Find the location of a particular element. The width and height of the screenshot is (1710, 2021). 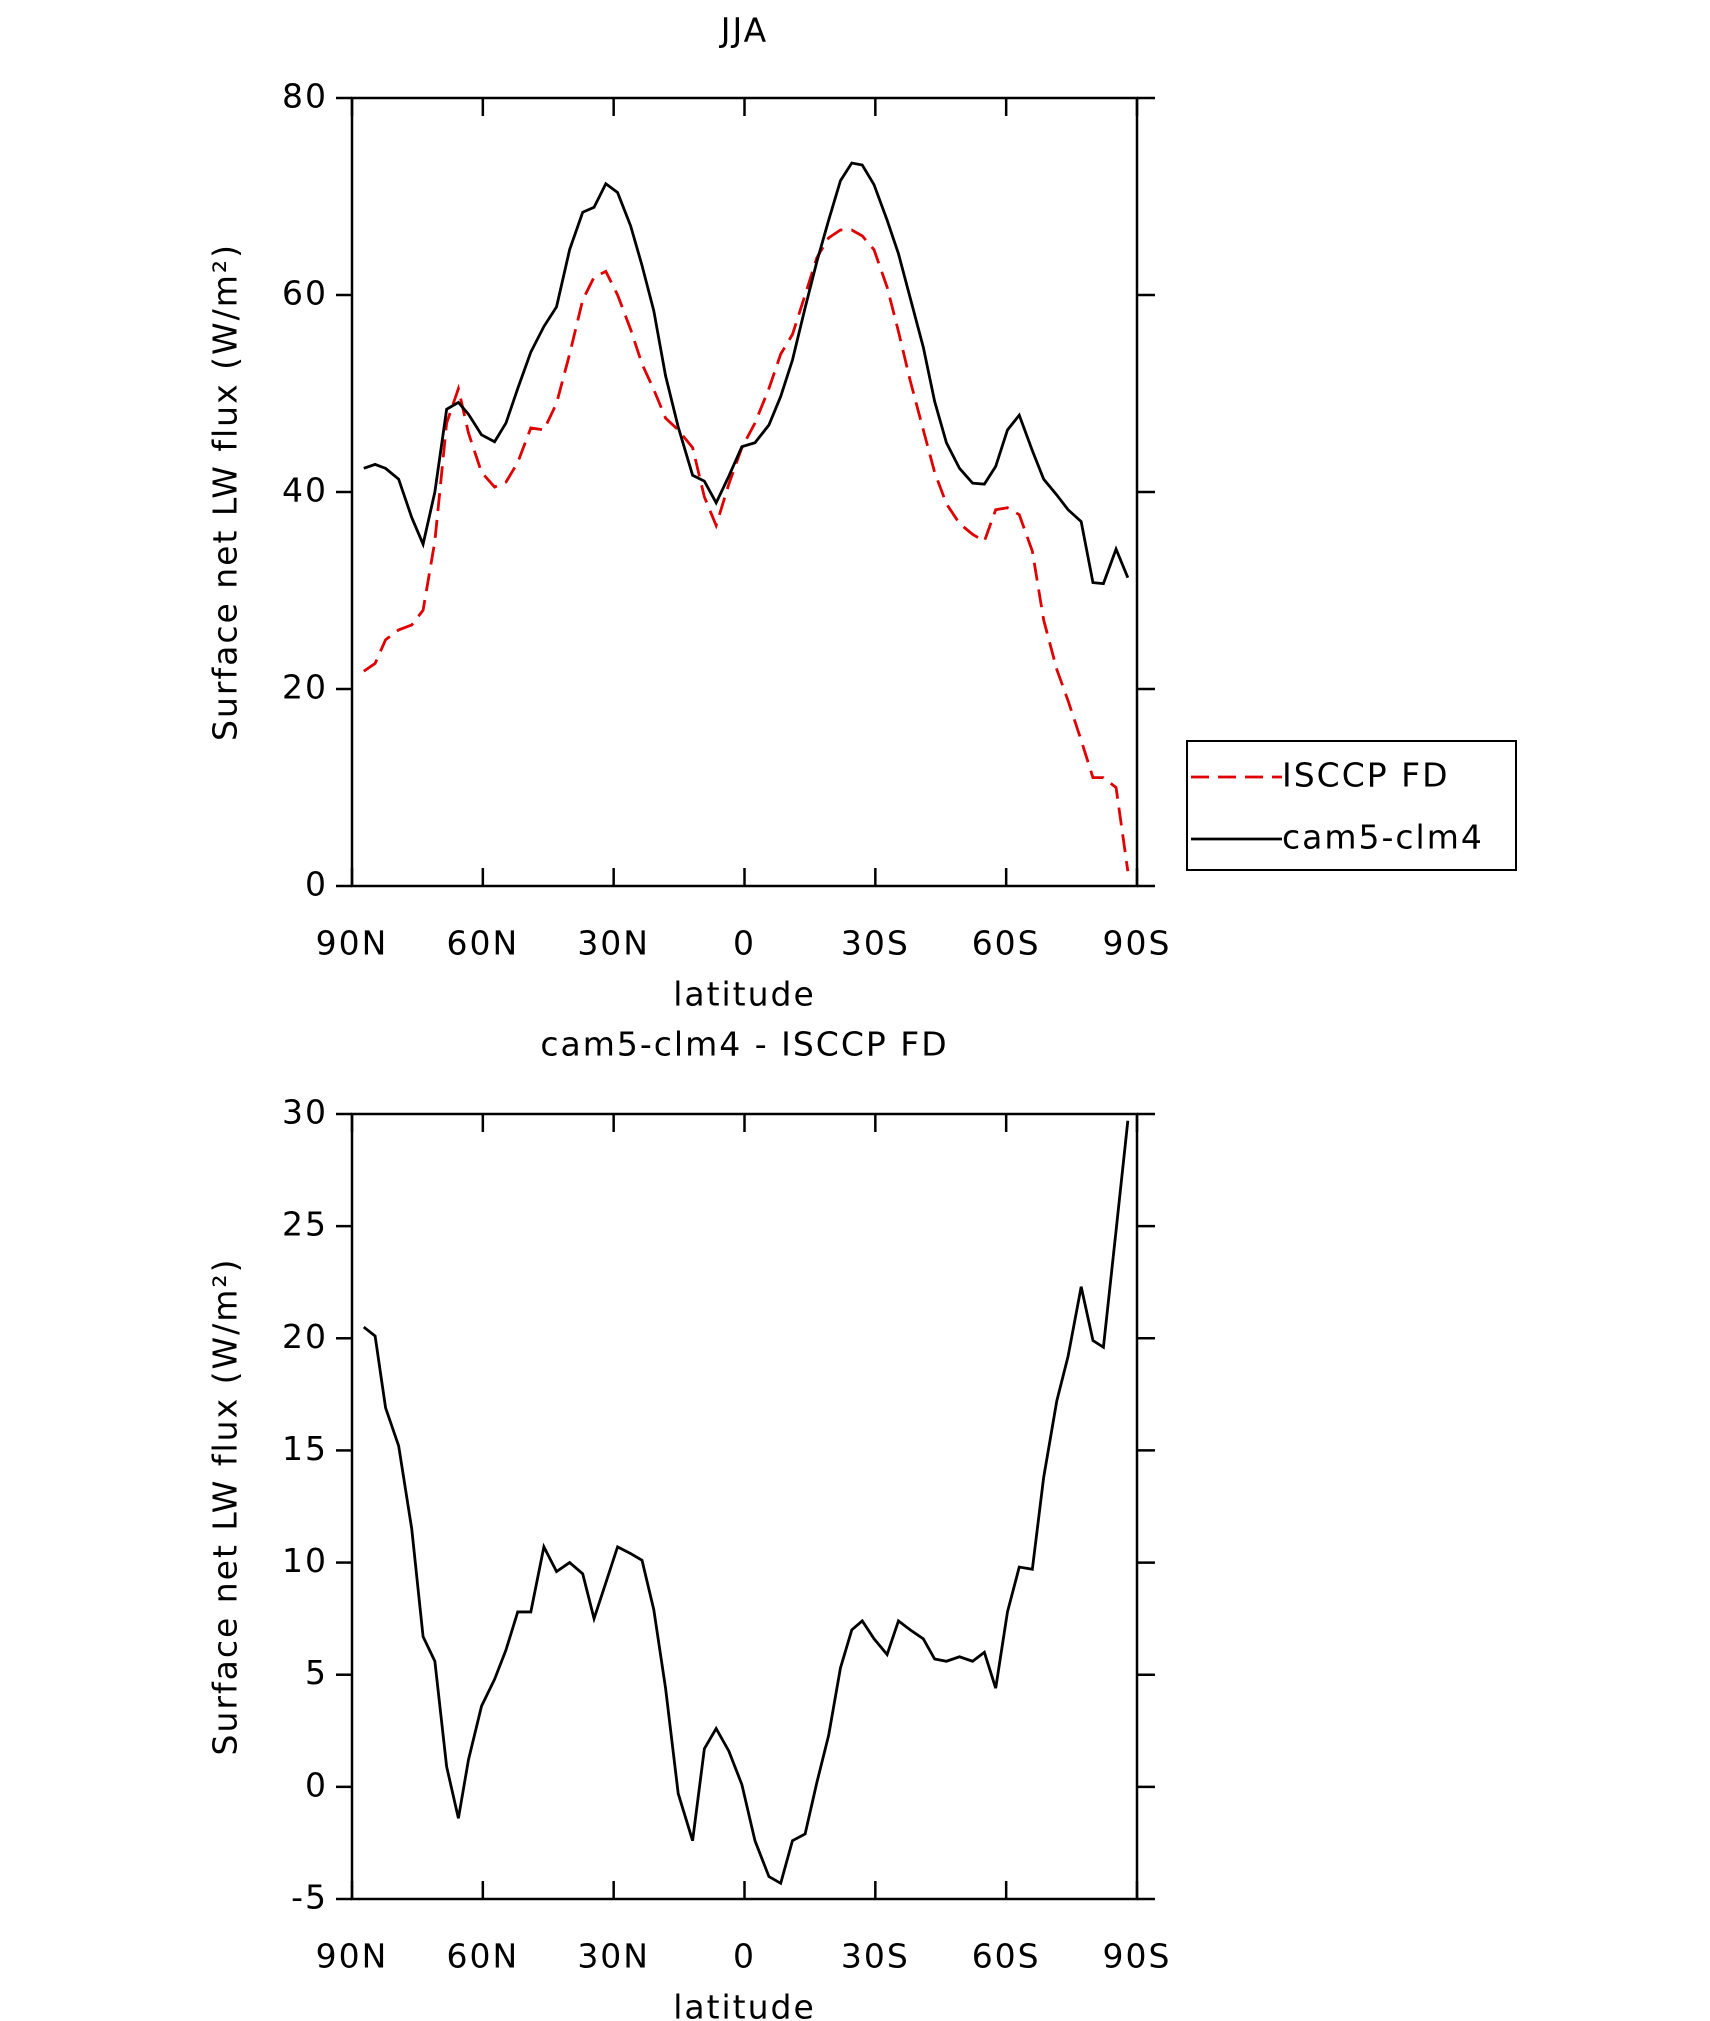

chart-title: JJA is located at coordinates (743, 30).